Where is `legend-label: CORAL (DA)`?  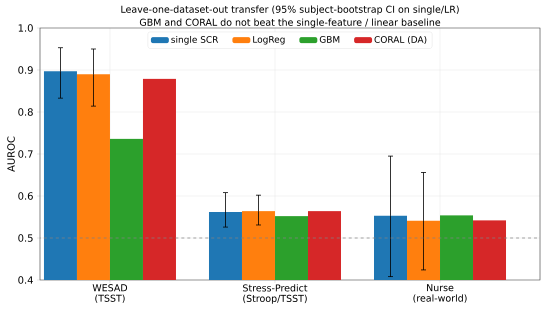
legend-label: CORAL (DA) is located at coordinates (400, 40).